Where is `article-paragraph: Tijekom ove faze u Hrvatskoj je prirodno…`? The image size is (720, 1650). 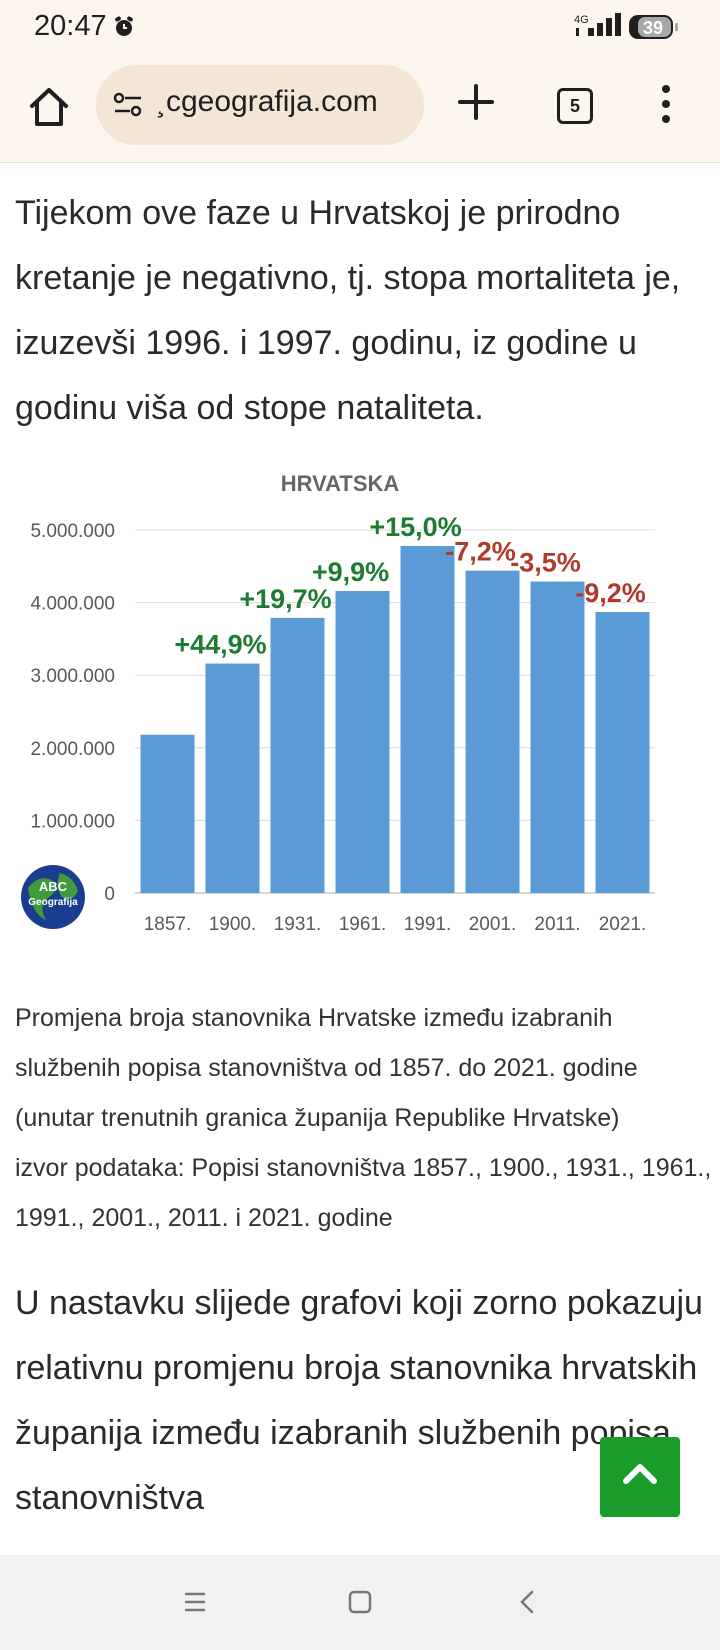
article-paragraph: Tijekom ove faze u Hrvatskoj je prirodno… is located at coordinates (348, 310).